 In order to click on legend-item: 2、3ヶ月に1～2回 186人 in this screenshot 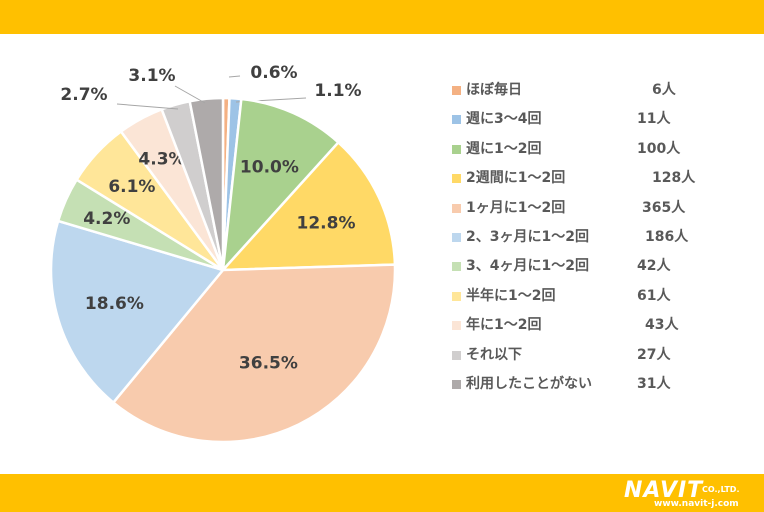, I will do `click(602, 237)`.